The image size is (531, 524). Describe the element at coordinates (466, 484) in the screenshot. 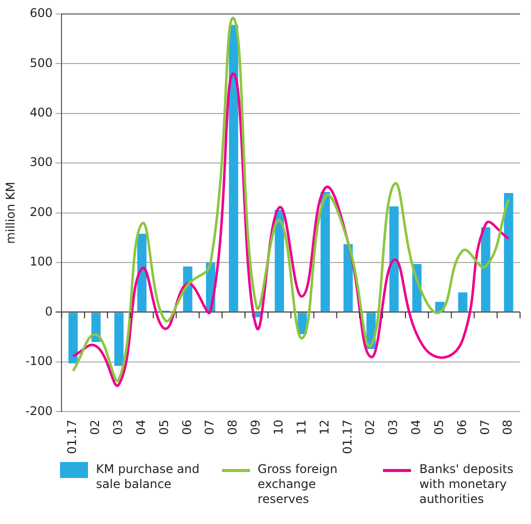

I see `legend-label: Banks' deposits with monetary authorities` at that location.